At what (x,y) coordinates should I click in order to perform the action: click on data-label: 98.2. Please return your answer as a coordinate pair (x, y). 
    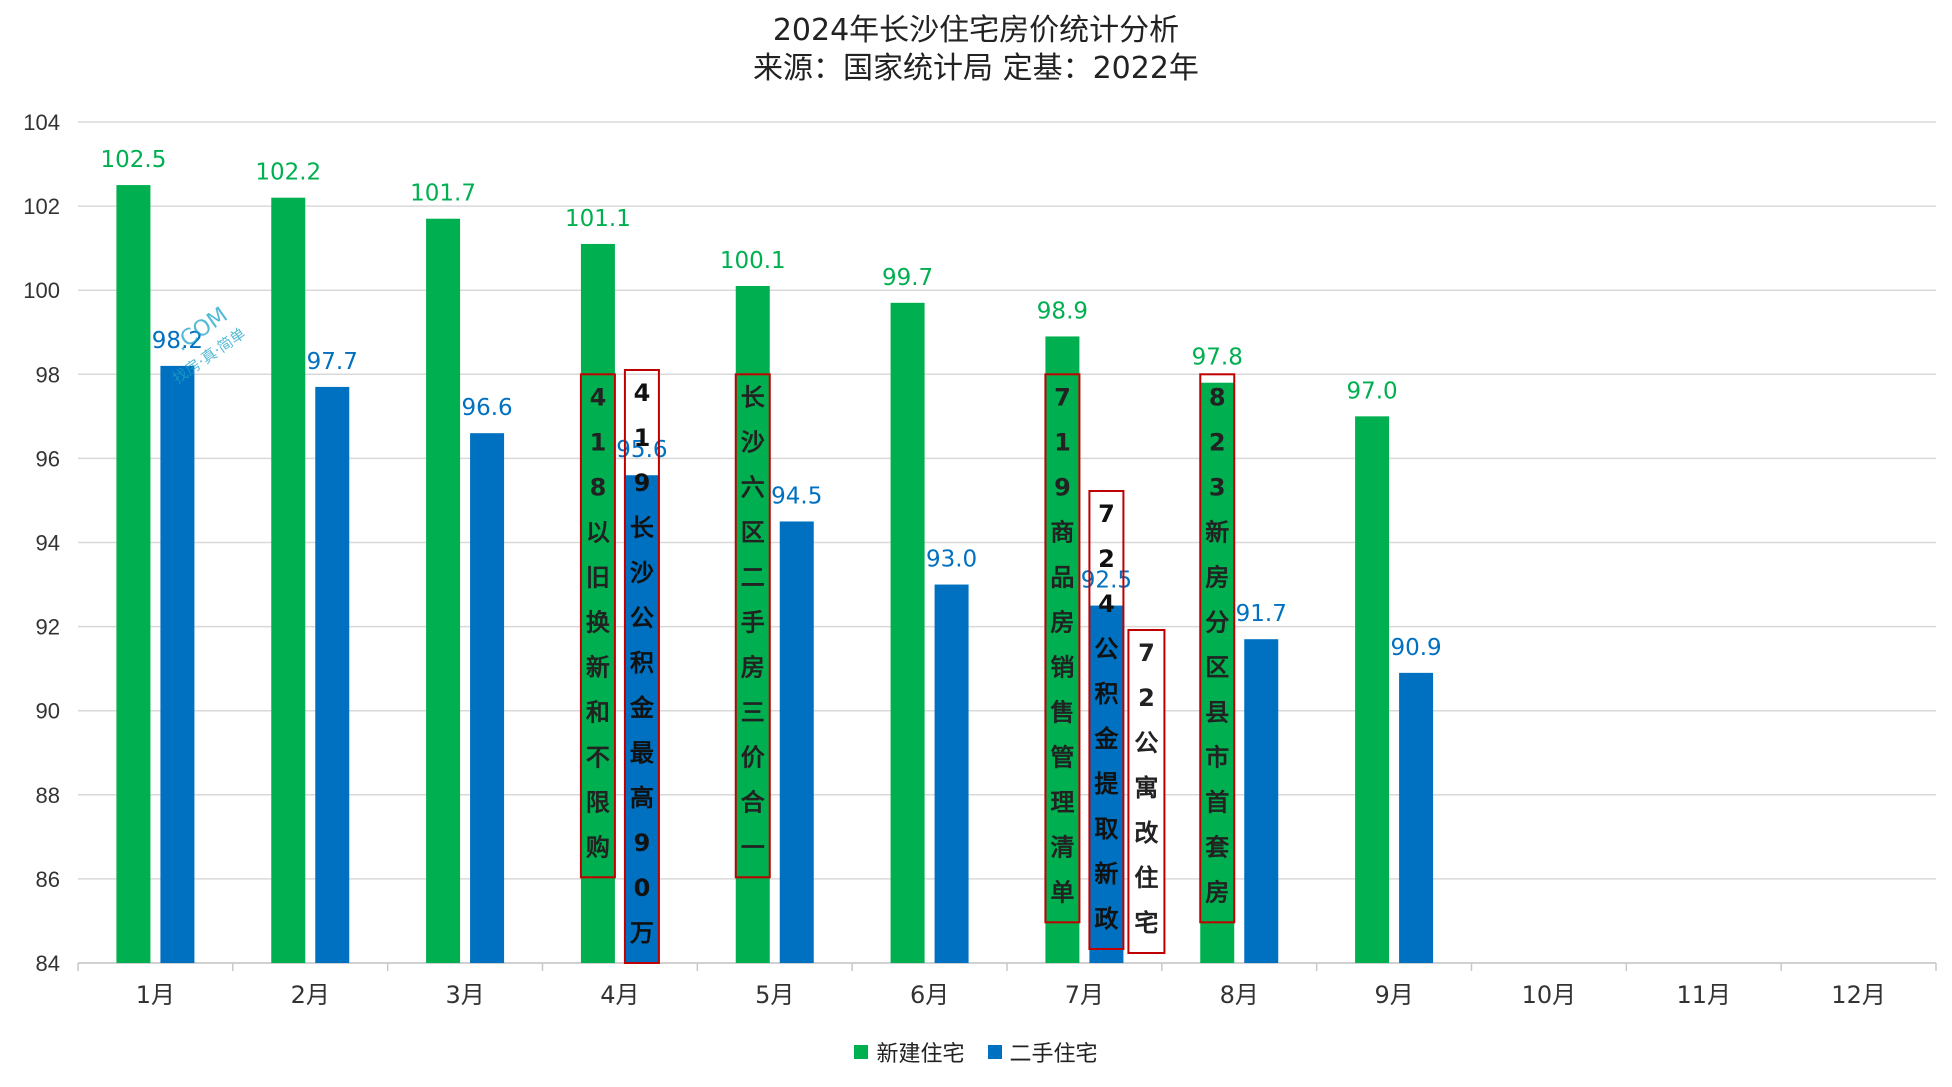
    Looking at the image, I should click on (177, 341).